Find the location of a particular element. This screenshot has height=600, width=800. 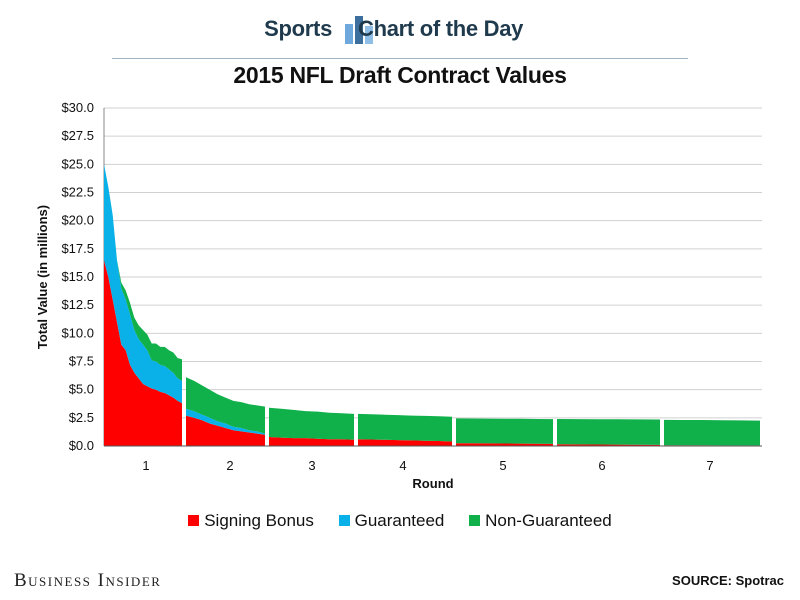

y-tick-label: $30.0 is located at coordinates (77, 107).